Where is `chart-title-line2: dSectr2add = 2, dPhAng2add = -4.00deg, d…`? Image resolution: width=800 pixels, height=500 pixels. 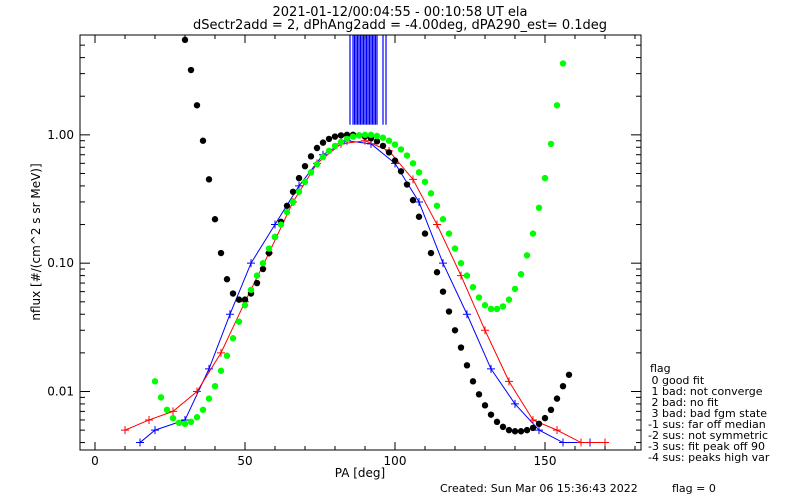 chart-title-line2: dSectr2add = 2, dPhAng2add = -4.00deg, d… is located at coordinates (400, 25).